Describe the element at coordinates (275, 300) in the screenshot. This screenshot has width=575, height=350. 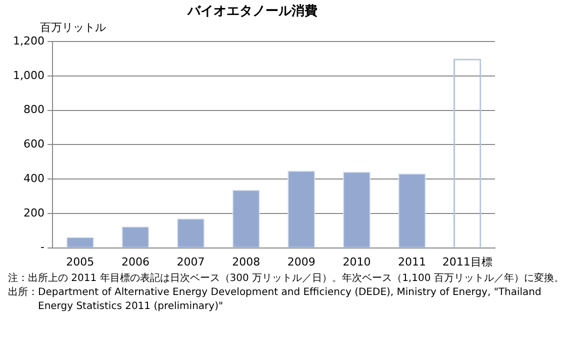
I see `text: 出所：Department of Alternative Energy Development and Efficiency (DEDE), Ministry of Energy, "Thailand Energy Statistics 2011 (preliminary)"` at that location.